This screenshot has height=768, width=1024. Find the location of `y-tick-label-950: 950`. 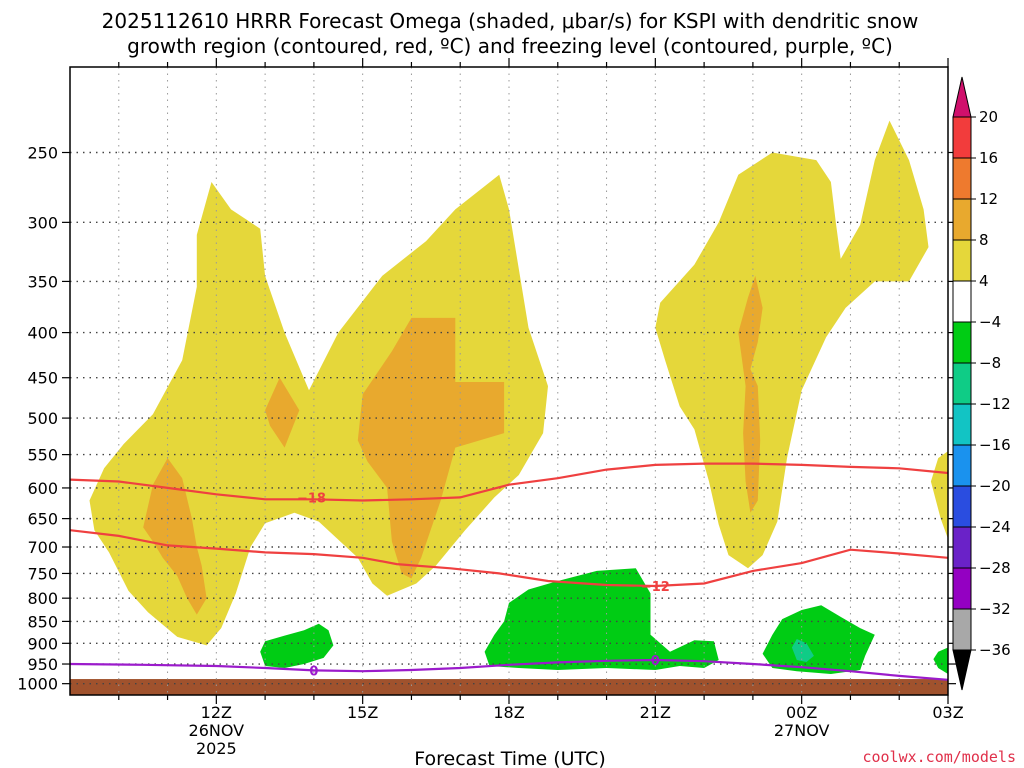

y-tick-label-950: 950 is located at coordinates (42, 664).